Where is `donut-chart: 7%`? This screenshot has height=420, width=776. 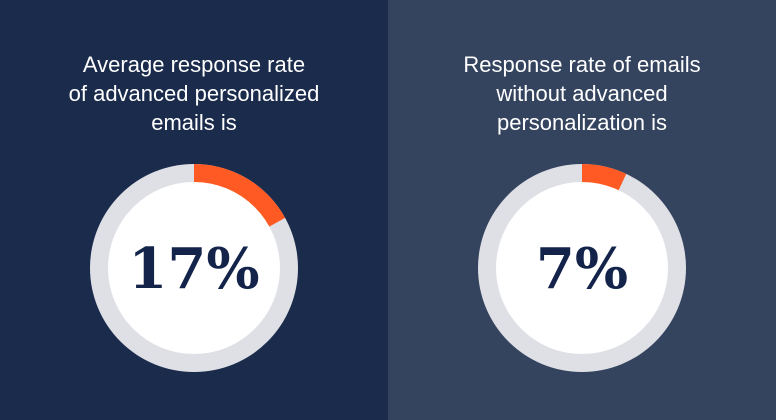 donut-chart: 7% is located at coordinates (582, 268).